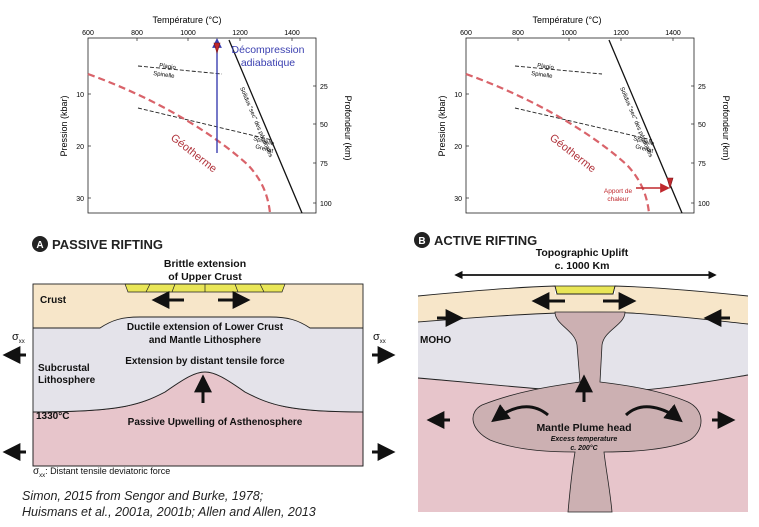 This screenshot has height=527, width=759. I want to click on decompression-label: adiabatique, so click(268, 63).